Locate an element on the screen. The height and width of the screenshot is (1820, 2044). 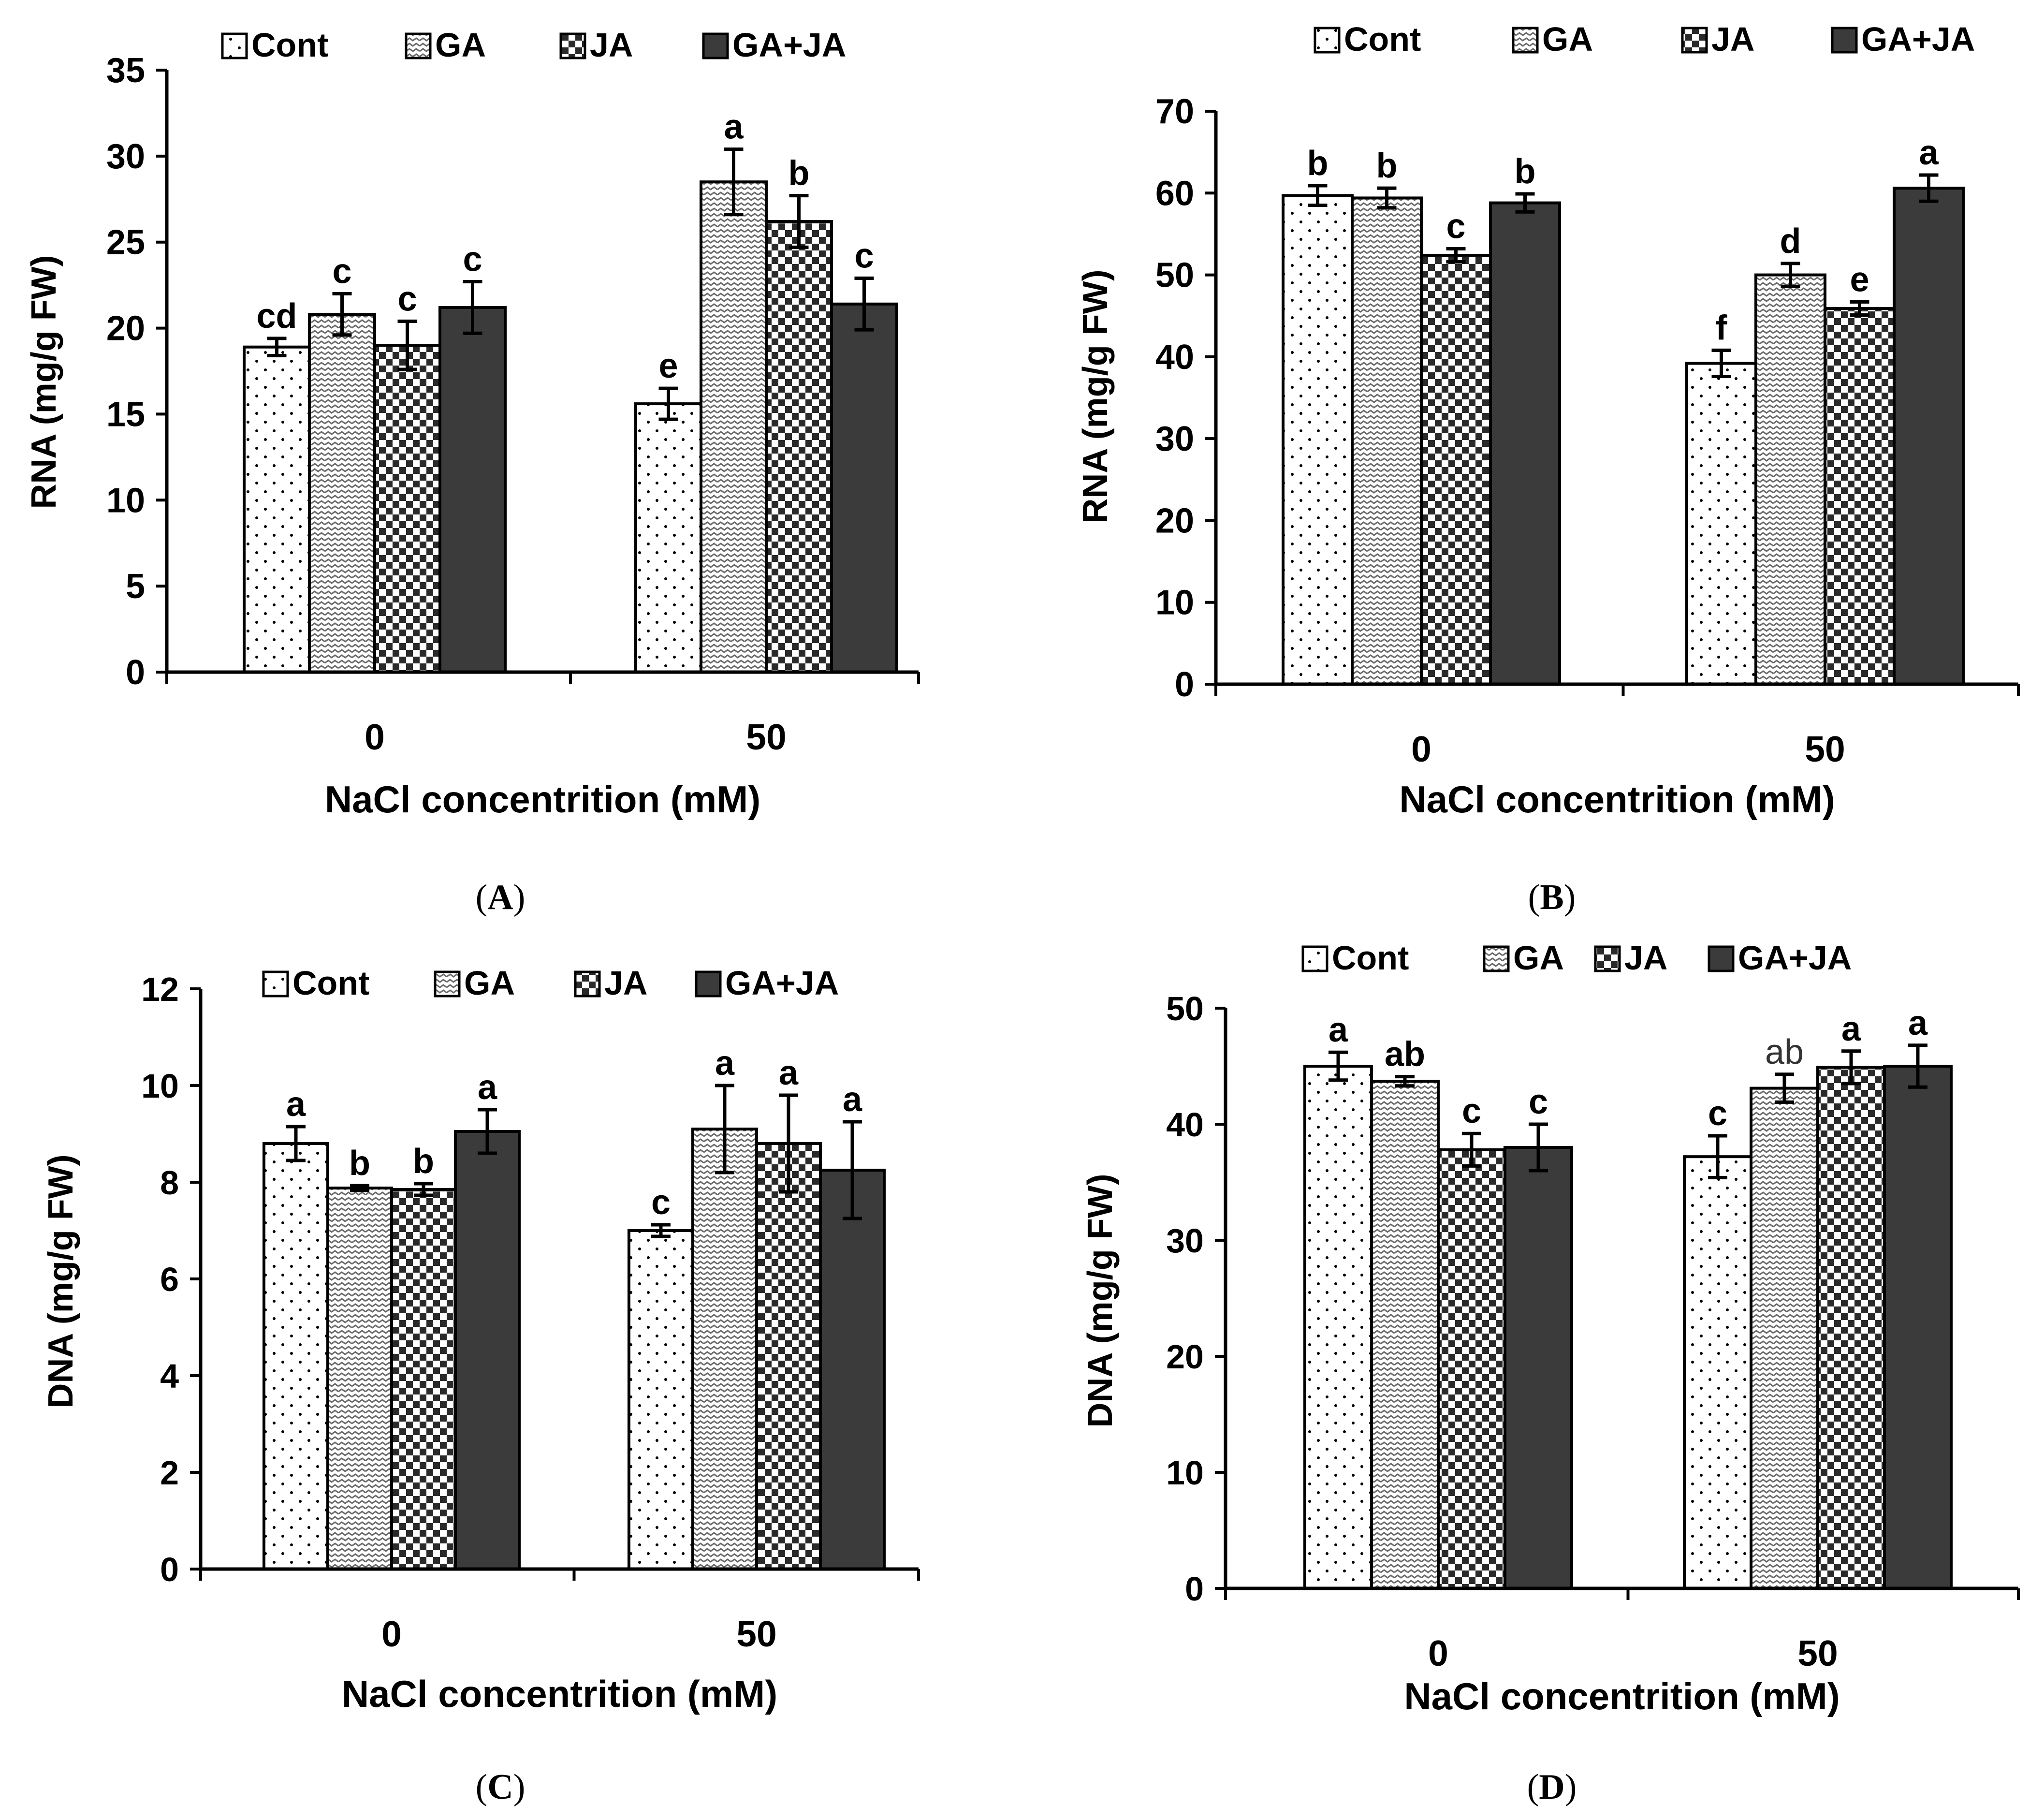
panel-2-letter-ga-0: b is located at coordinates (1387, 166).